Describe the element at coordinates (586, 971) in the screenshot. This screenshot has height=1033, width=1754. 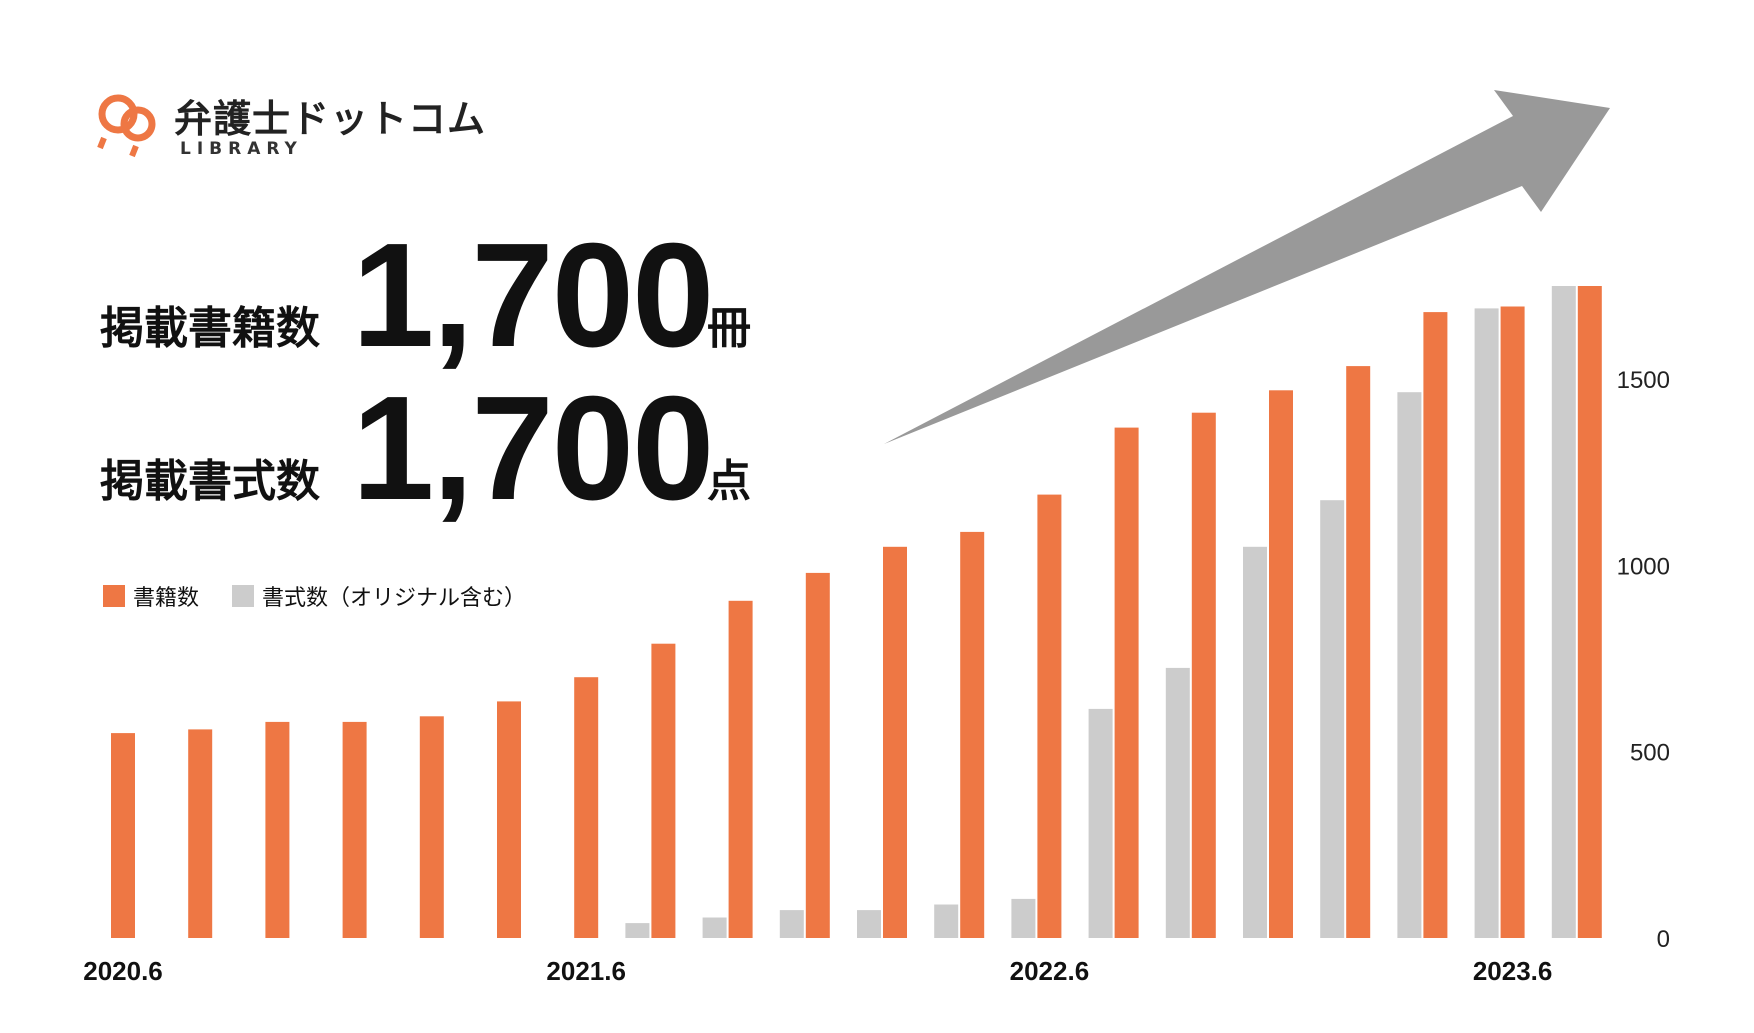
I see `x-tick-label: 2021.6` at that location.